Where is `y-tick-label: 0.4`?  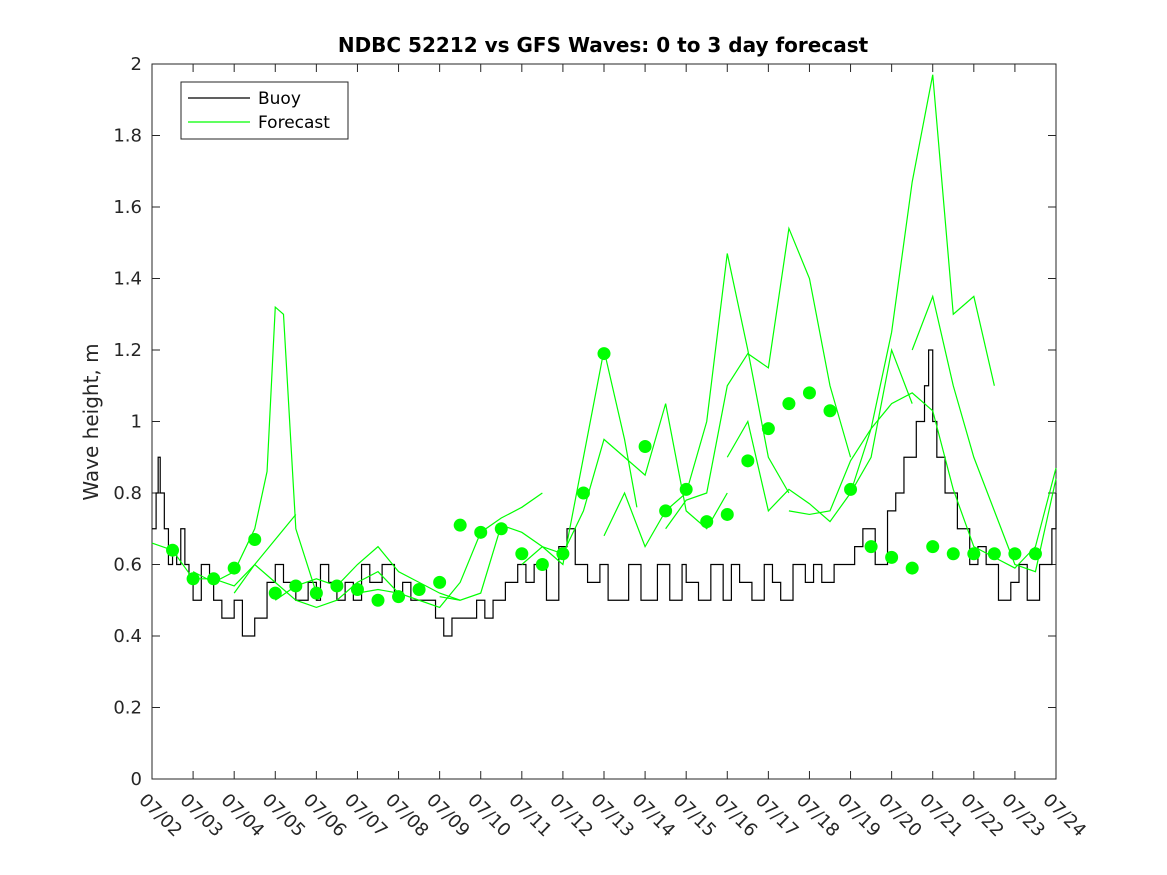 y-tick-label: 0.4 is located at coordinates (127, 636).